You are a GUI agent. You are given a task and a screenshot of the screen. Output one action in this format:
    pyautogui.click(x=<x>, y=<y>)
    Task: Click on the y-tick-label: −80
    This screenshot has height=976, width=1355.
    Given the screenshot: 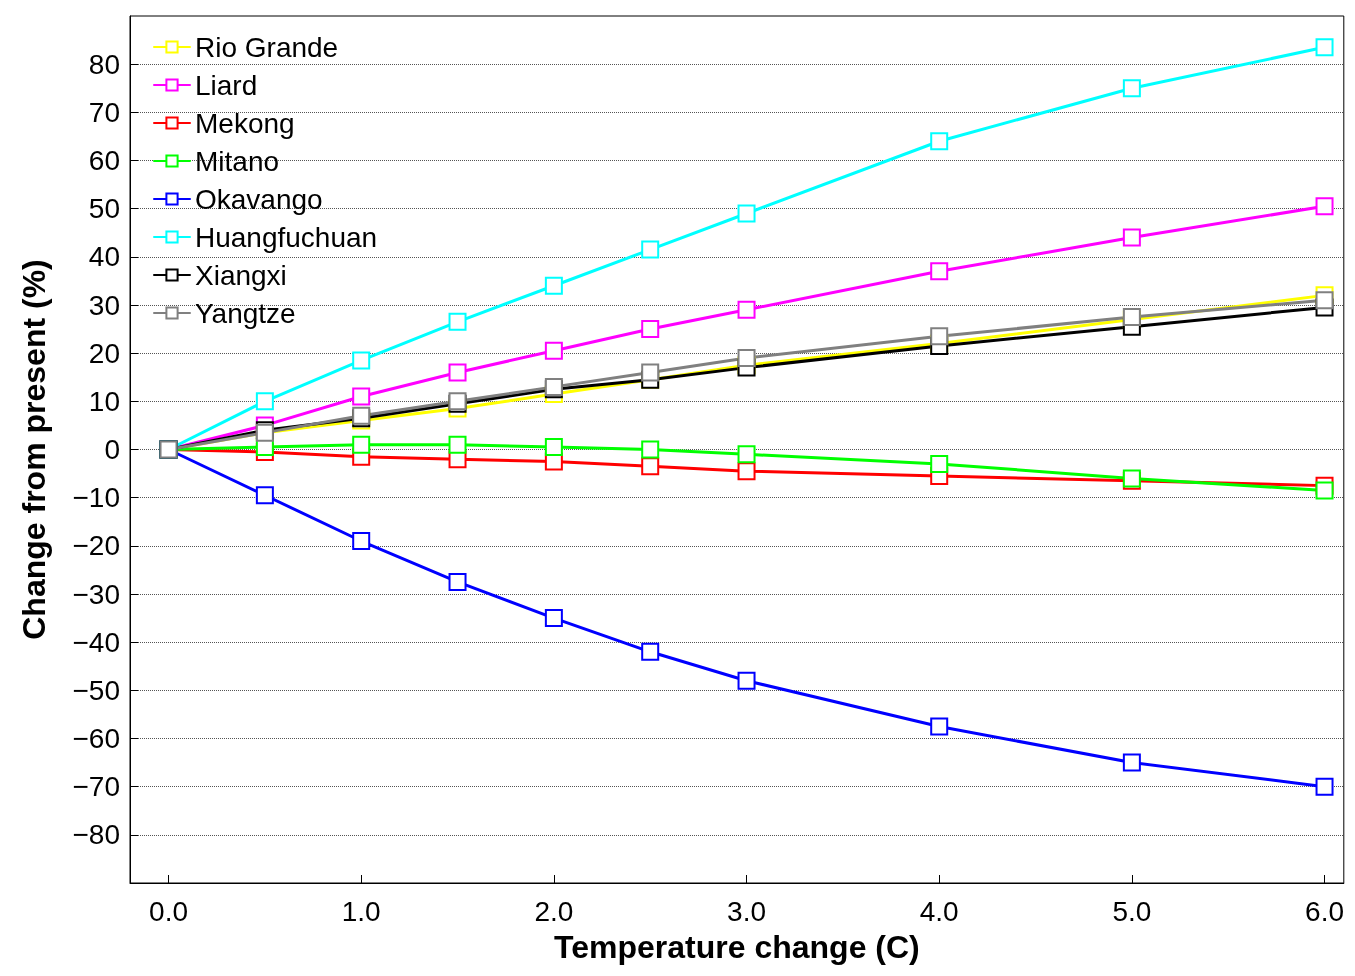 What is the action you would take?
    pyautogui.click(x=96, y=835)
    